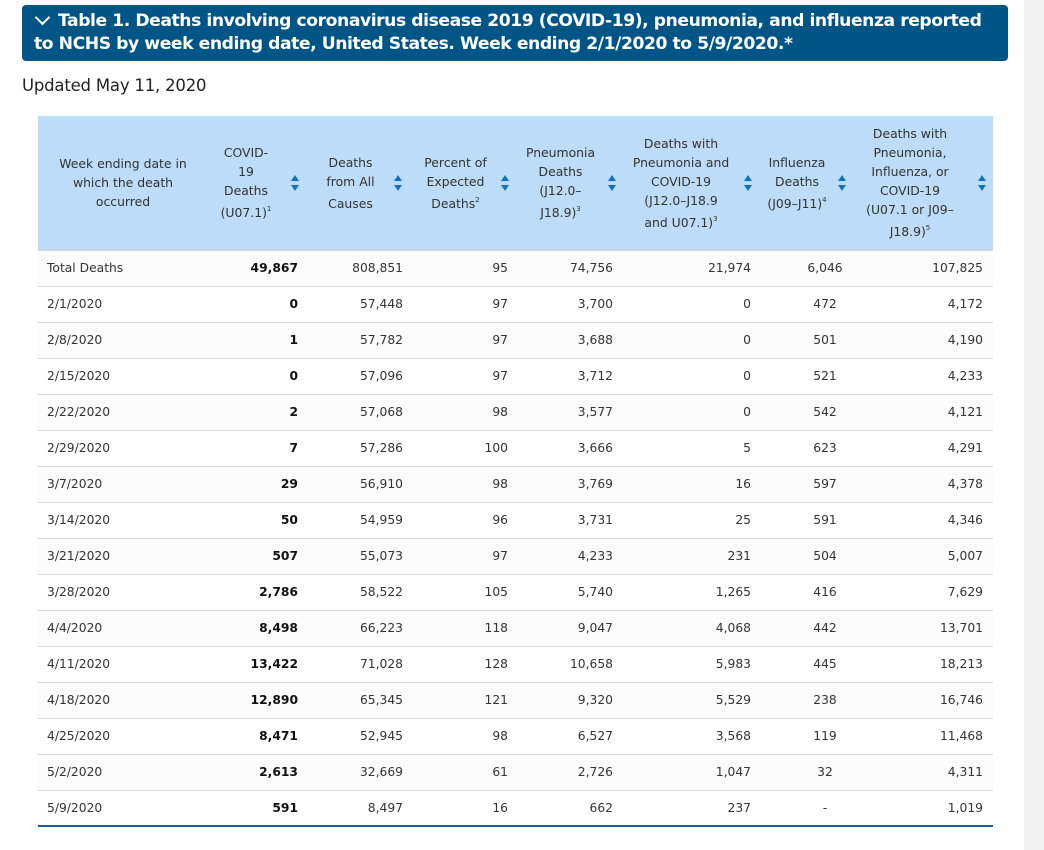 The image size is (1044, 850). What do you see at coordinates (274, 700) in the screenshot?
I see `cell-covid-deaths: 12,890` at bounding box center [274, 700].